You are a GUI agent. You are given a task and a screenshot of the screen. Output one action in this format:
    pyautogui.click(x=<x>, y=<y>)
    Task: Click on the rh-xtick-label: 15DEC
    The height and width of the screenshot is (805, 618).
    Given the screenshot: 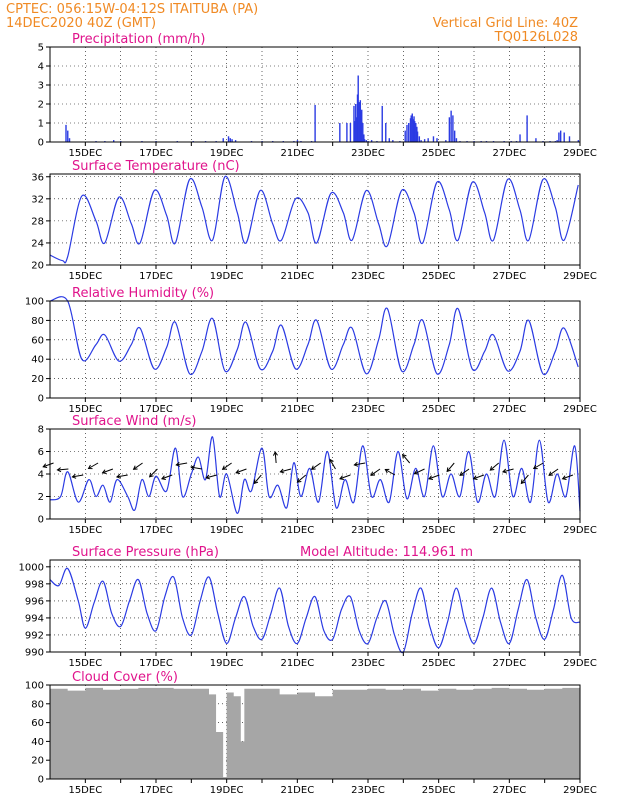 What is the action you would take?
    pyautogui.click(x=85, y=409)
    